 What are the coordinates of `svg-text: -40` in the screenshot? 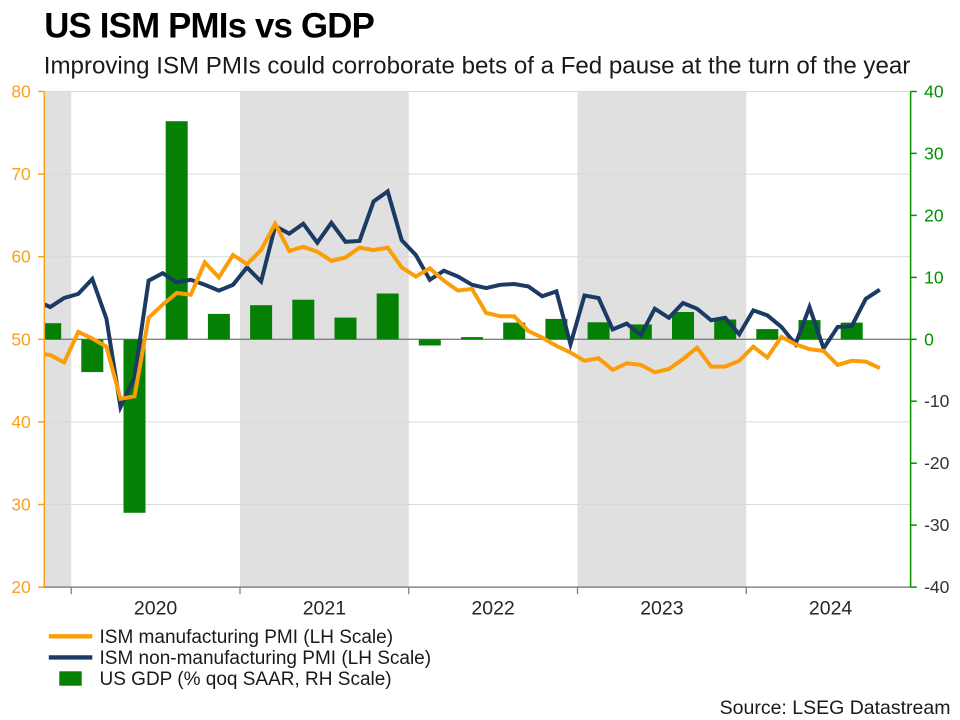 It's located at (937, 587).